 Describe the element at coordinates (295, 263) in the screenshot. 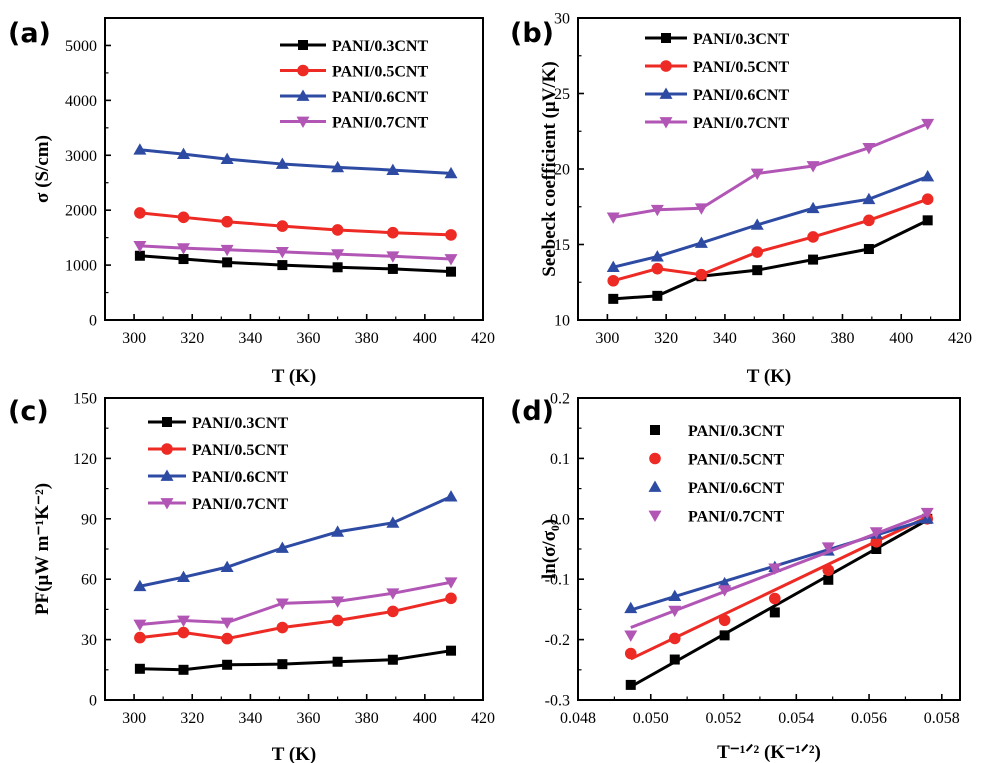

I see `panel-a-pani-0-3cnt-series` at that location.